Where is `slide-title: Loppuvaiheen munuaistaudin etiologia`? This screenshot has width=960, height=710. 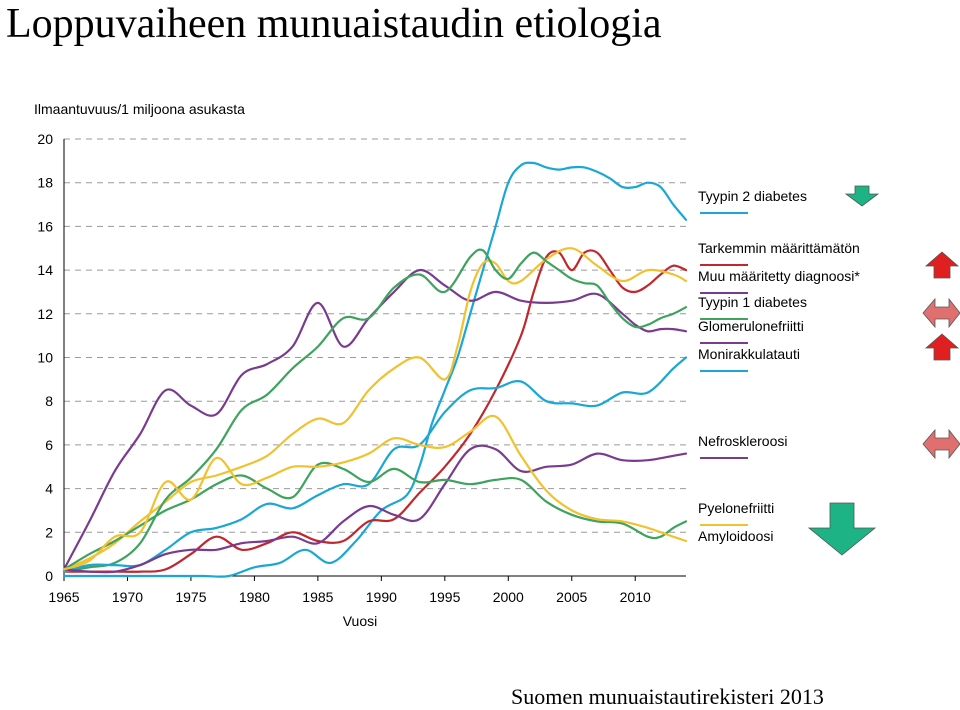 slide-title: Loppuvaiheen munuaistaudin etiologia is located at coordinates (334, 24).